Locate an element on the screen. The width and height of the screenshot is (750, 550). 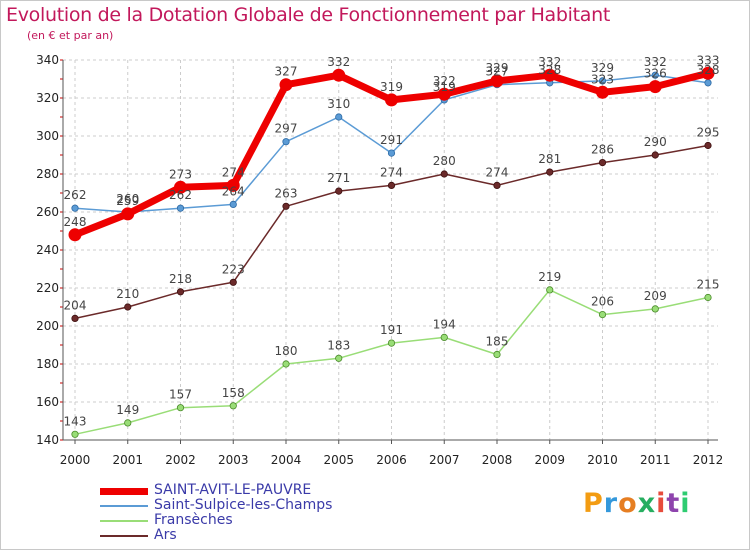
x-tick-label: 2001 is located at coordinates (127, 460).